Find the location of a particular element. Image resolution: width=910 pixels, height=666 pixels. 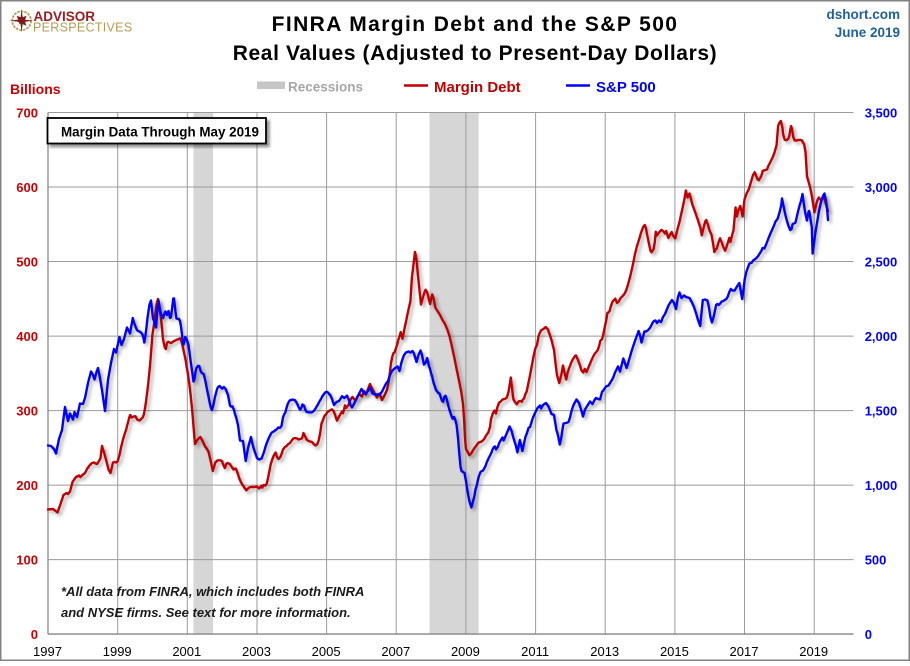

svg-text: 2009 is located at coordinates (465, 651).